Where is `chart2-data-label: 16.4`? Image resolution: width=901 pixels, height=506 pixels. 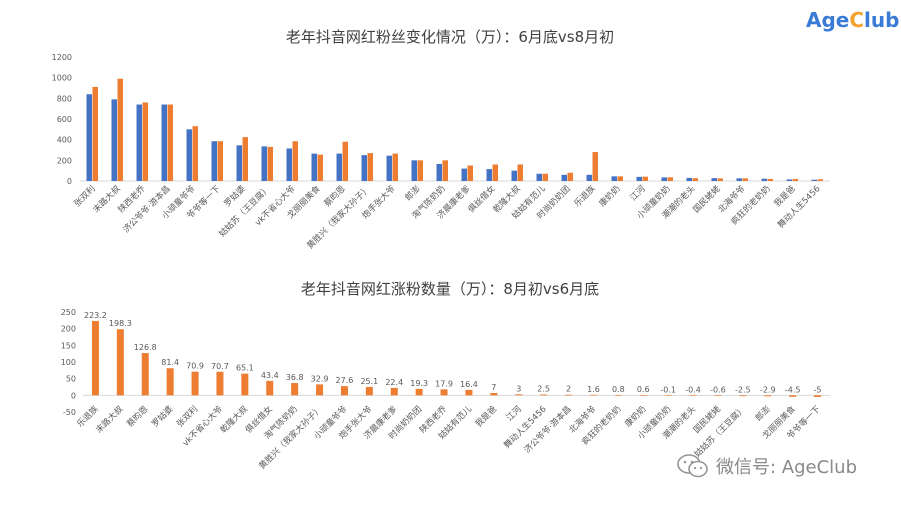 chart2-data-label: 16.4 is located at coordinates (469, 384).